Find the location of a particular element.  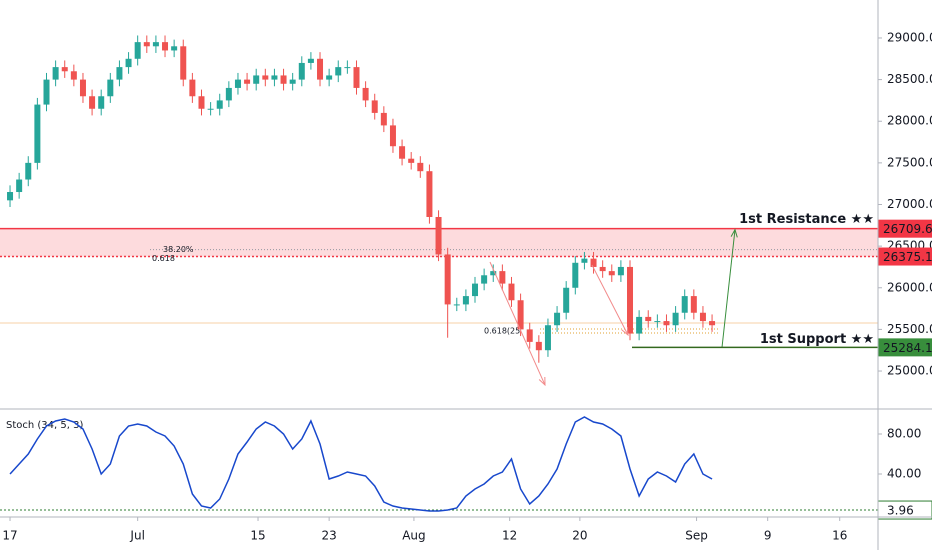

price-tag-label: 25284.1 is located at coordinates (907, 348).